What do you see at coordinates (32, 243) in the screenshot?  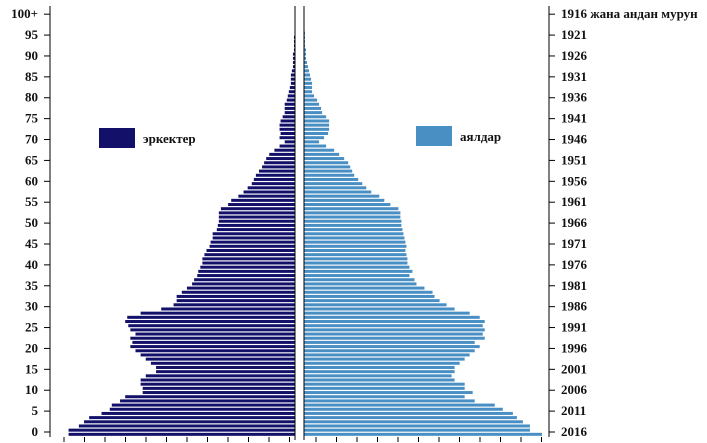 I see `age-tick-label: 45` at bounding box center [32, 243].